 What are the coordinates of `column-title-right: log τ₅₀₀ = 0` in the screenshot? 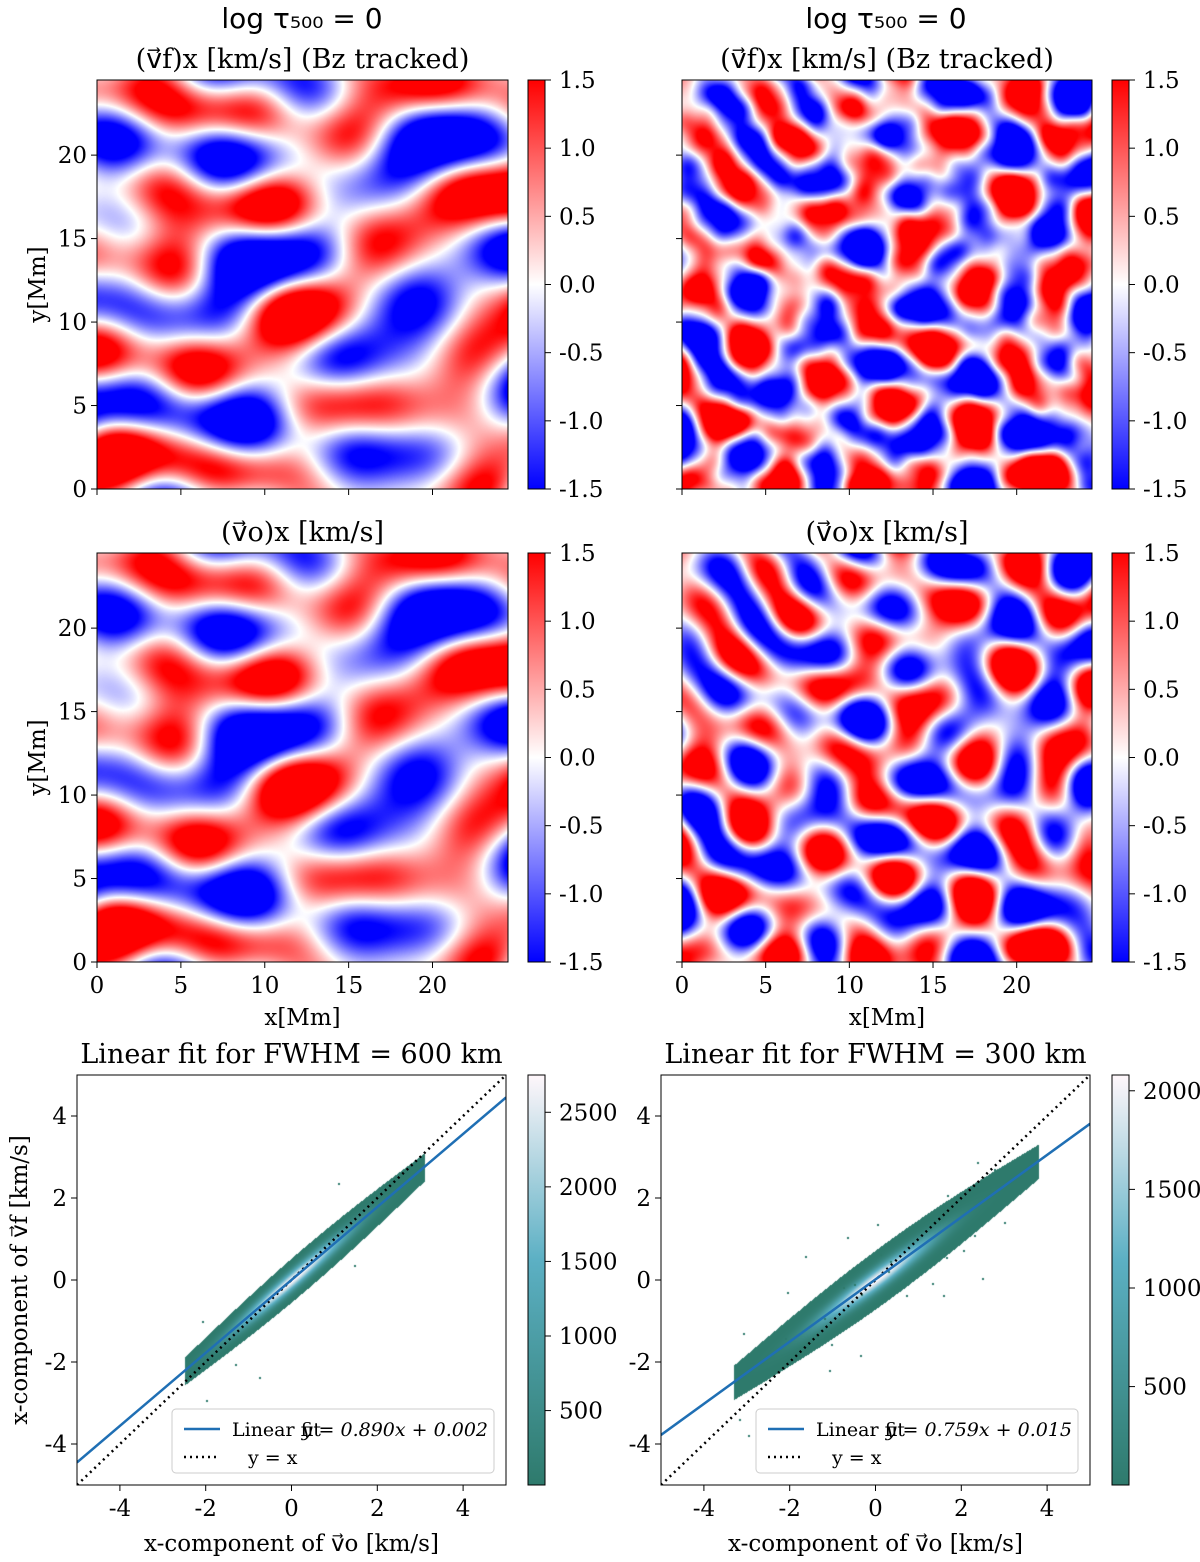 It's located at (885, 18).